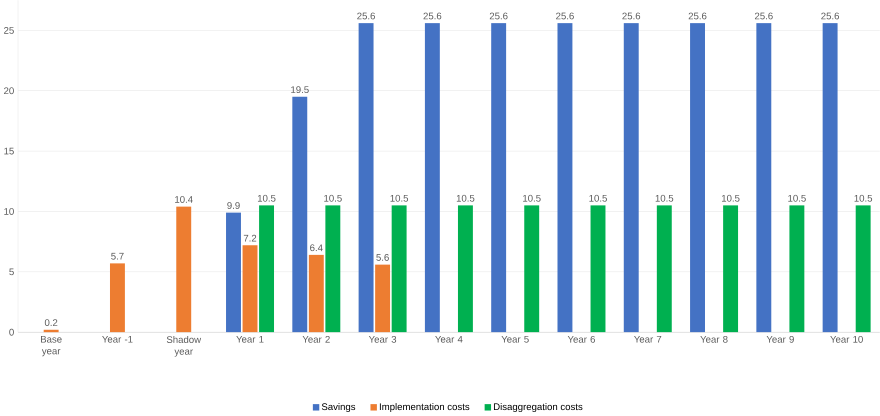 The height and width of the screenshot is (416, 880). Describe the element at coordinates (339, 407) in the screenshot. I see `legend-label: Savings` at that location.